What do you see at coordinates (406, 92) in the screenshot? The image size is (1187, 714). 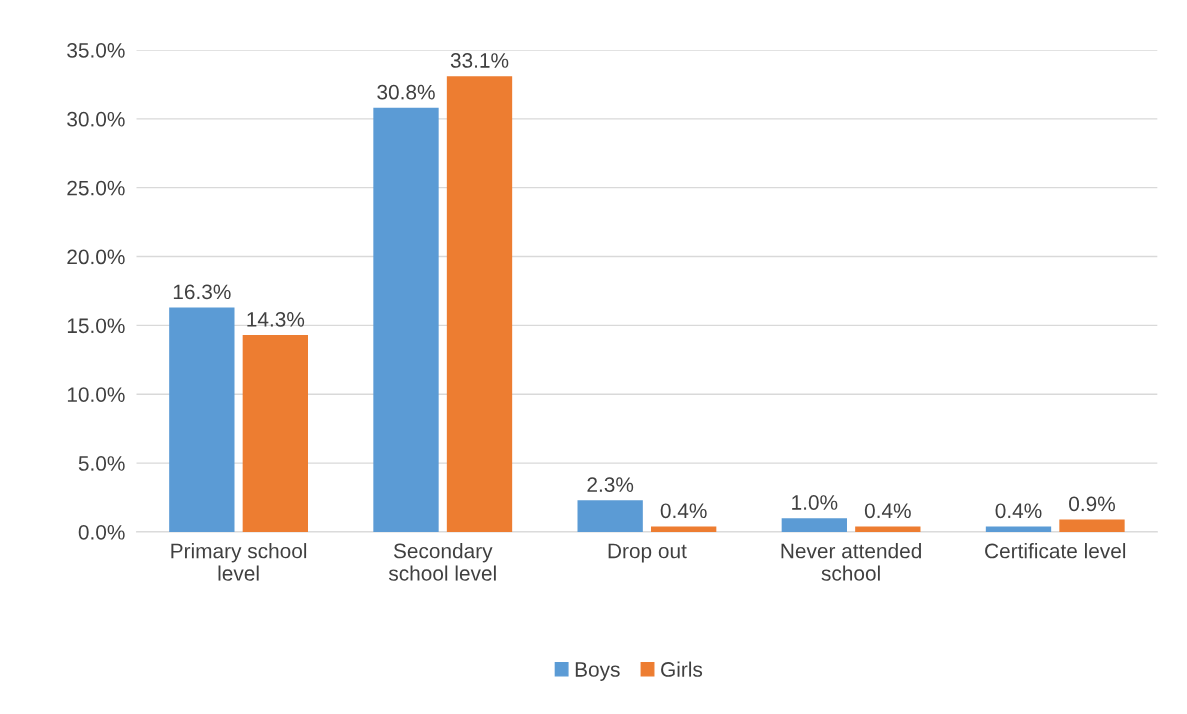 I see `data-label: 30.8%` at bounding box center [406, 92].